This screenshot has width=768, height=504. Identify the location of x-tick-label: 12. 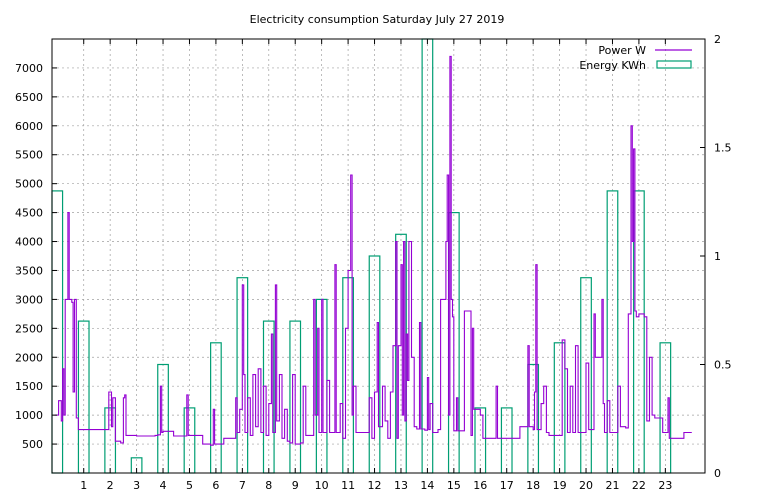
(375, 485).